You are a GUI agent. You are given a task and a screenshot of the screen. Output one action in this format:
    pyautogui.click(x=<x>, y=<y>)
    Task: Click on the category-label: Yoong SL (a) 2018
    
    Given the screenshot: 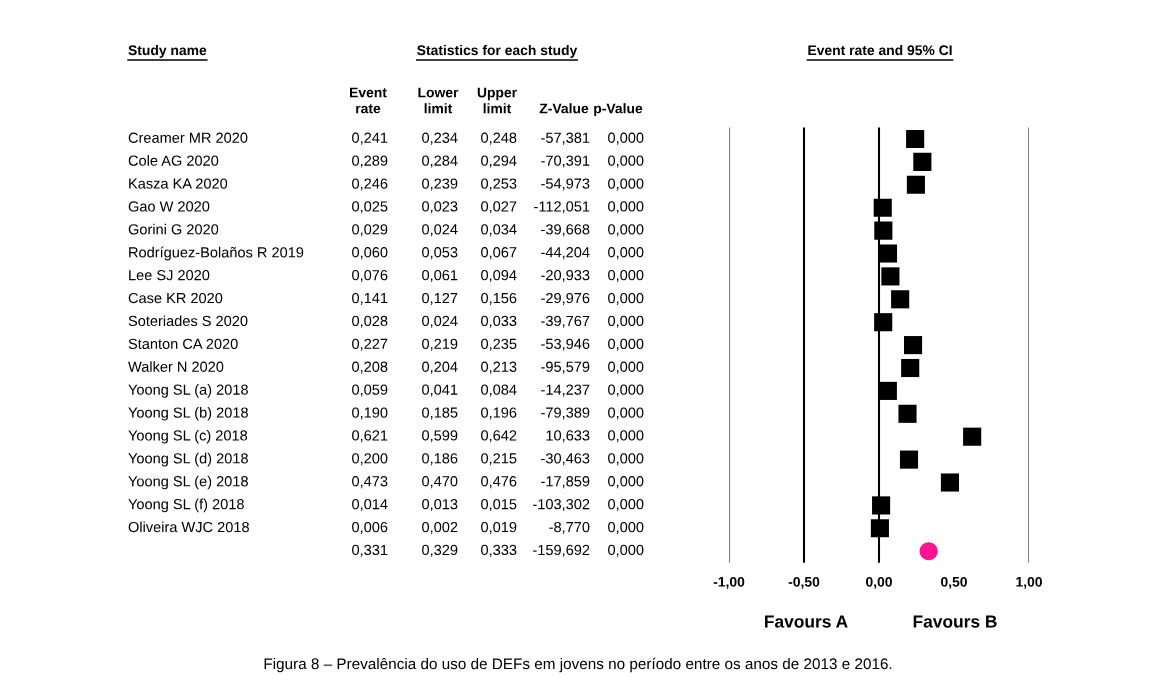 What is the action you would take?
    pyautogui.click(x=188, y=391)
    